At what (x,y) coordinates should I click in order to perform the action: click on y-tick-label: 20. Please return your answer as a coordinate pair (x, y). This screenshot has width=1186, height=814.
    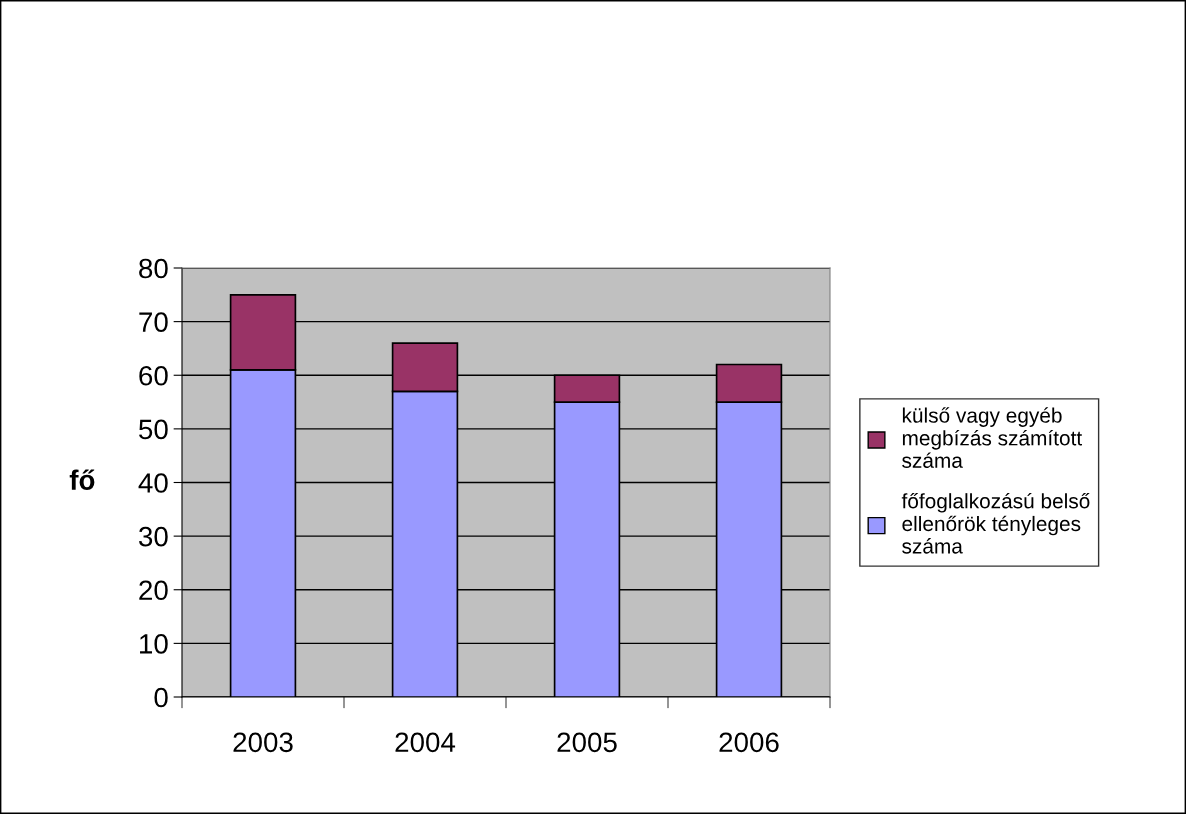
    Looking at the image, I should click on (153, 590).